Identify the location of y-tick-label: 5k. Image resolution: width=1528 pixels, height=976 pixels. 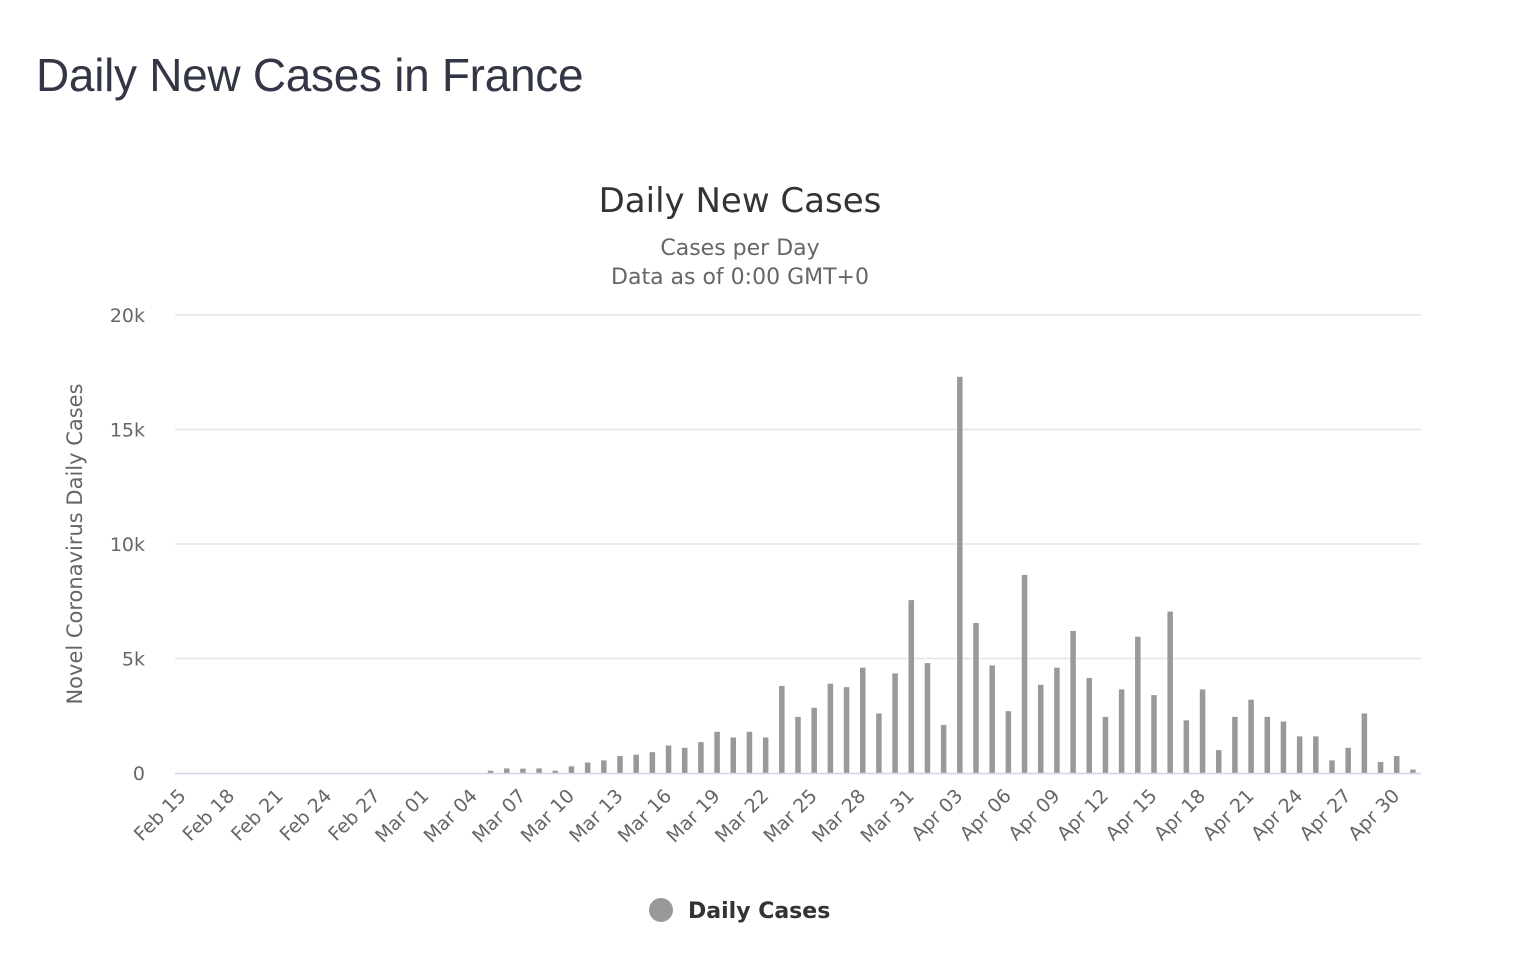
(133, 660).